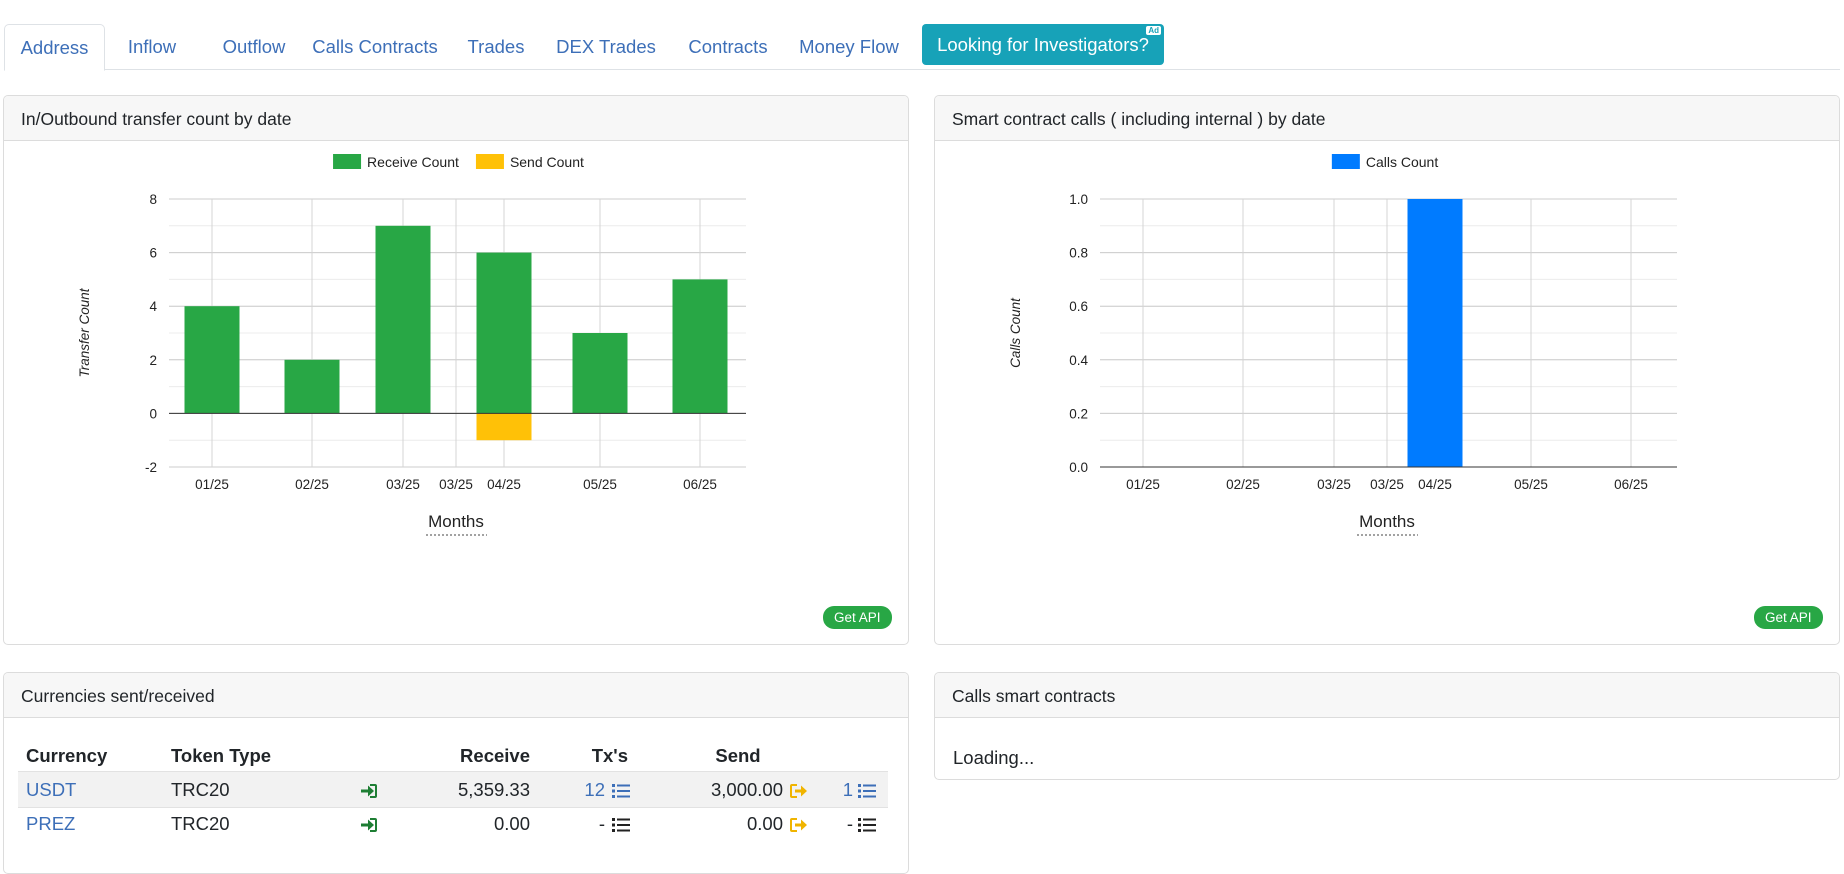 This screenshot has height=874, width=1844. I want to click on y-axis-label: Calls Count, so click(1015, 332).